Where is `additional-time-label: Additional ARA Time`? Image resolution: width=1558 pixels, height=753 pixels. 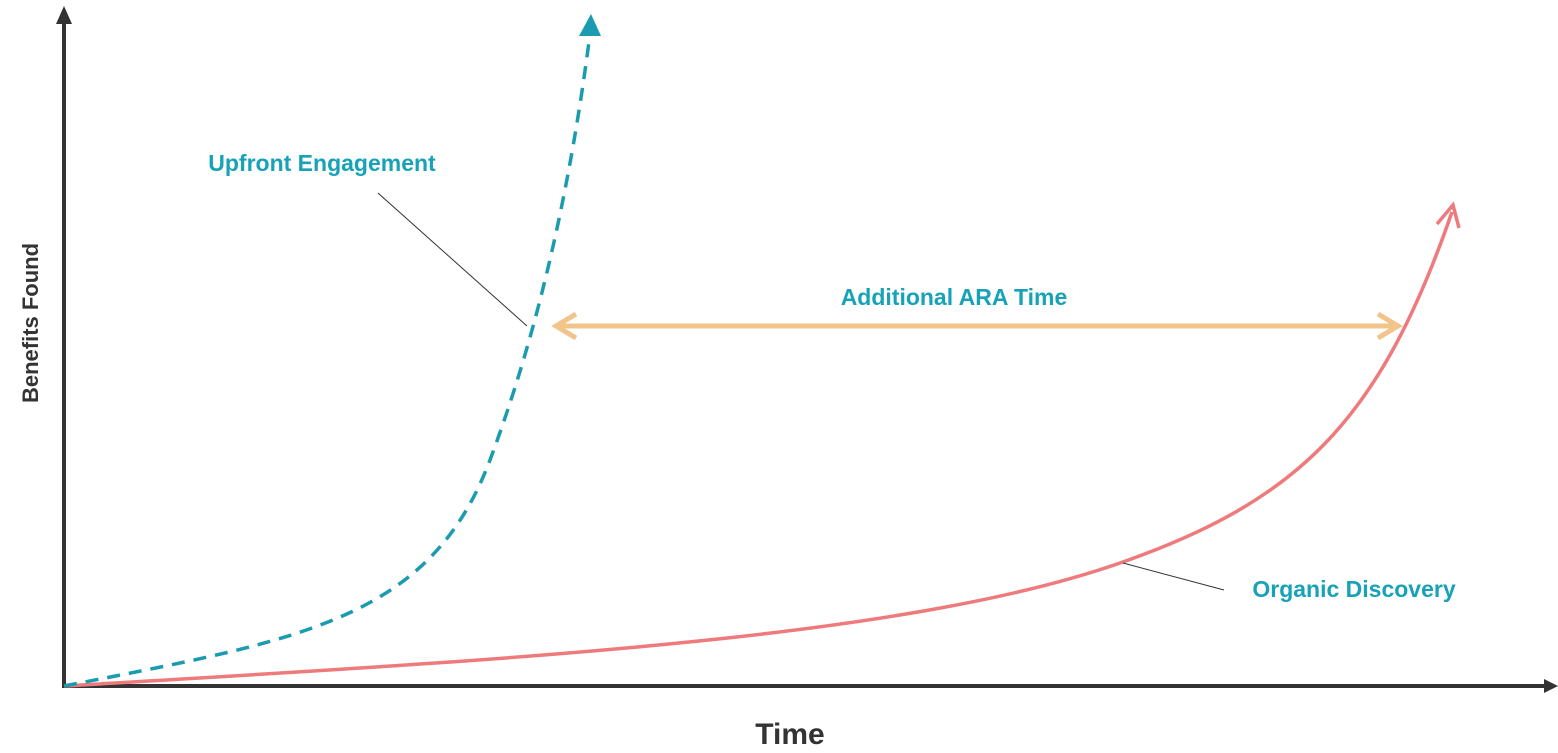
additional-time-label: Additional ARA Time is located at coordinates (954, 297).